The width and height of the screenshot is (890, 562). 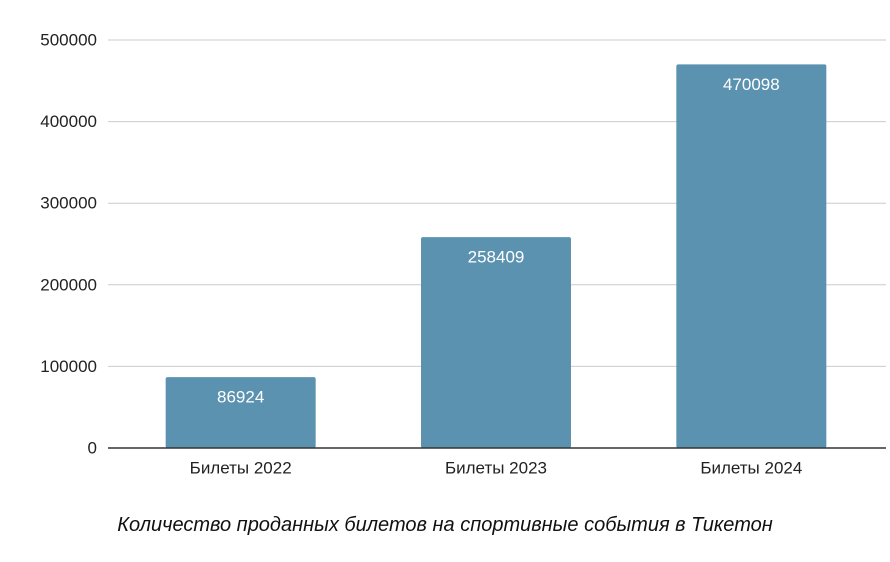 I want to click on bar-value-label: 470098, so click(x=751, y=84).